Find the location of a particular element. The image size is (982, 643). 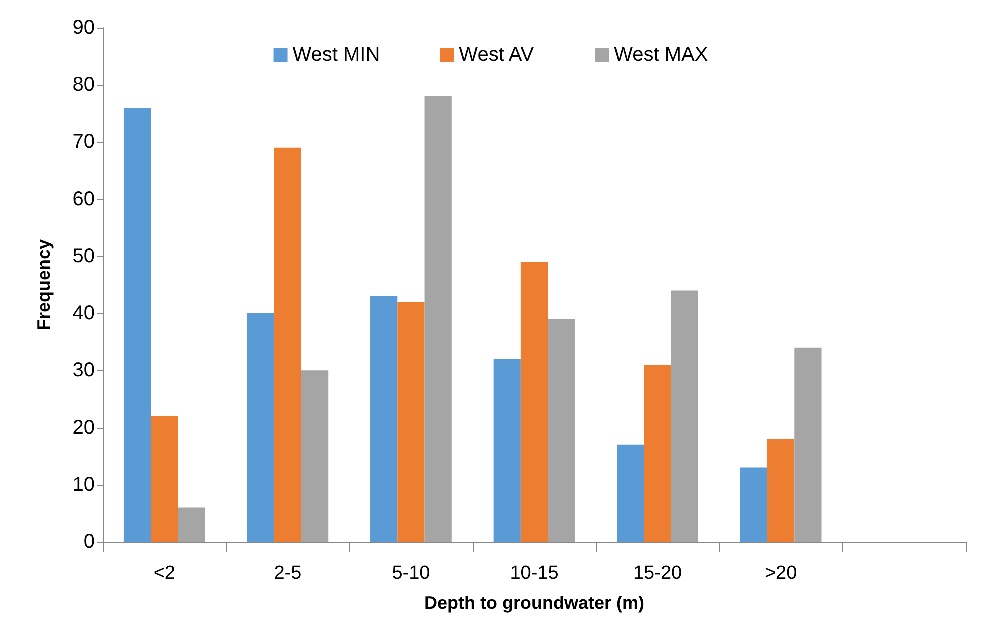

y-tick-label: 20 is located at coordinates (83, 427).